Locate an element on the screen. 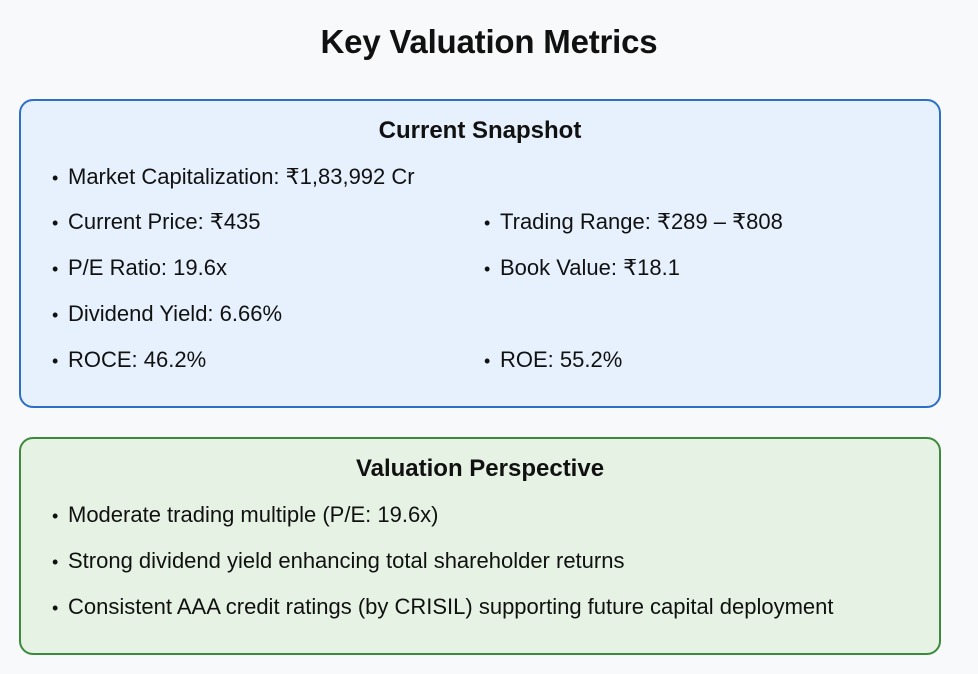  book-value-text: Book Value: ₹18.1 is located at coordinates (590, 267).